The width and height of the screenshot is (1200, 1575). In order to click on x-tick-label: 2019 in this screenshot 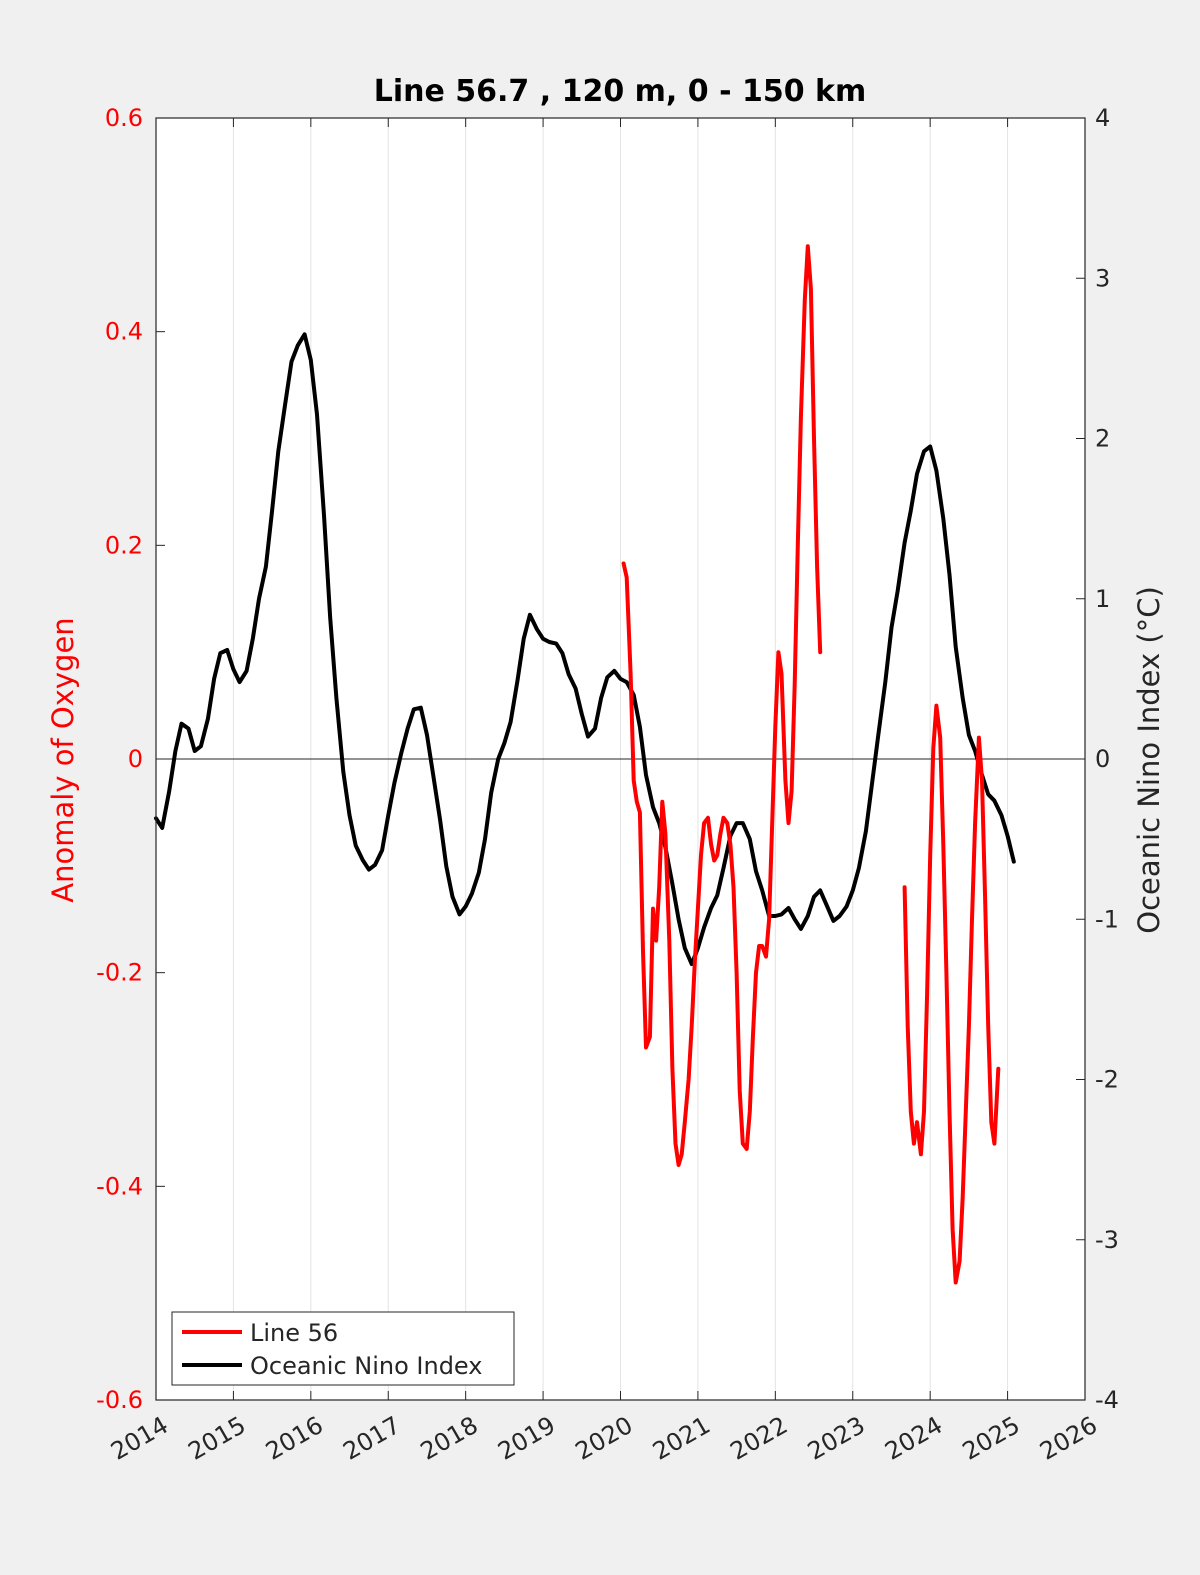, I will do `click(526, 1438)`.